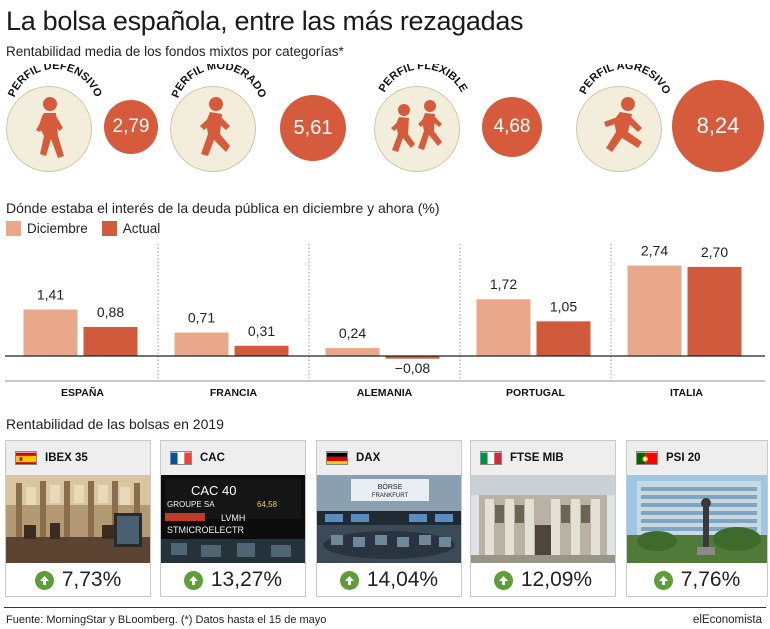  Describe the element at coordinates (50, 294) in the screenshot. I see `bar-value-label: 1,41` at that location.